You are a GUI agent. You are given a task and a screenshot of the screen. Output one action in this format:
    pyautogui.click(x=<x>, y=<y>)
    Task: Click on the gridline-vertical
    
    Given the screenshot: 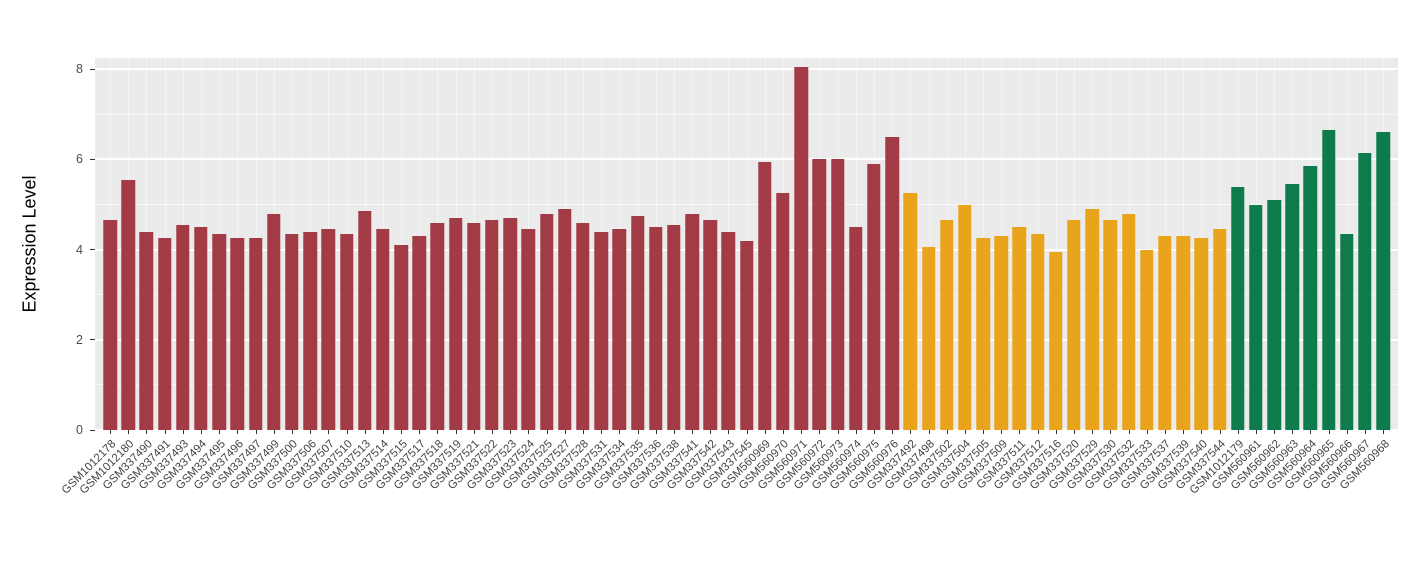 What is the action you would take?
    pyautogui.click(x=1147, y=244)
    